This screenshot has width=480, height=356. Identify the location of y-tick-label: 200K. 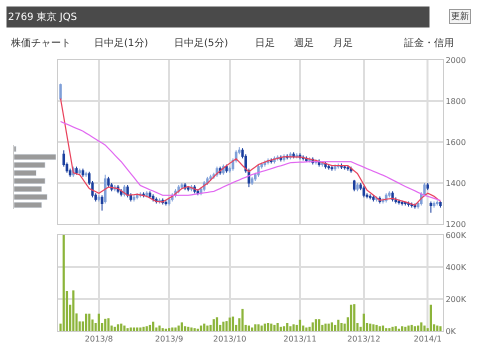
(456, 299).